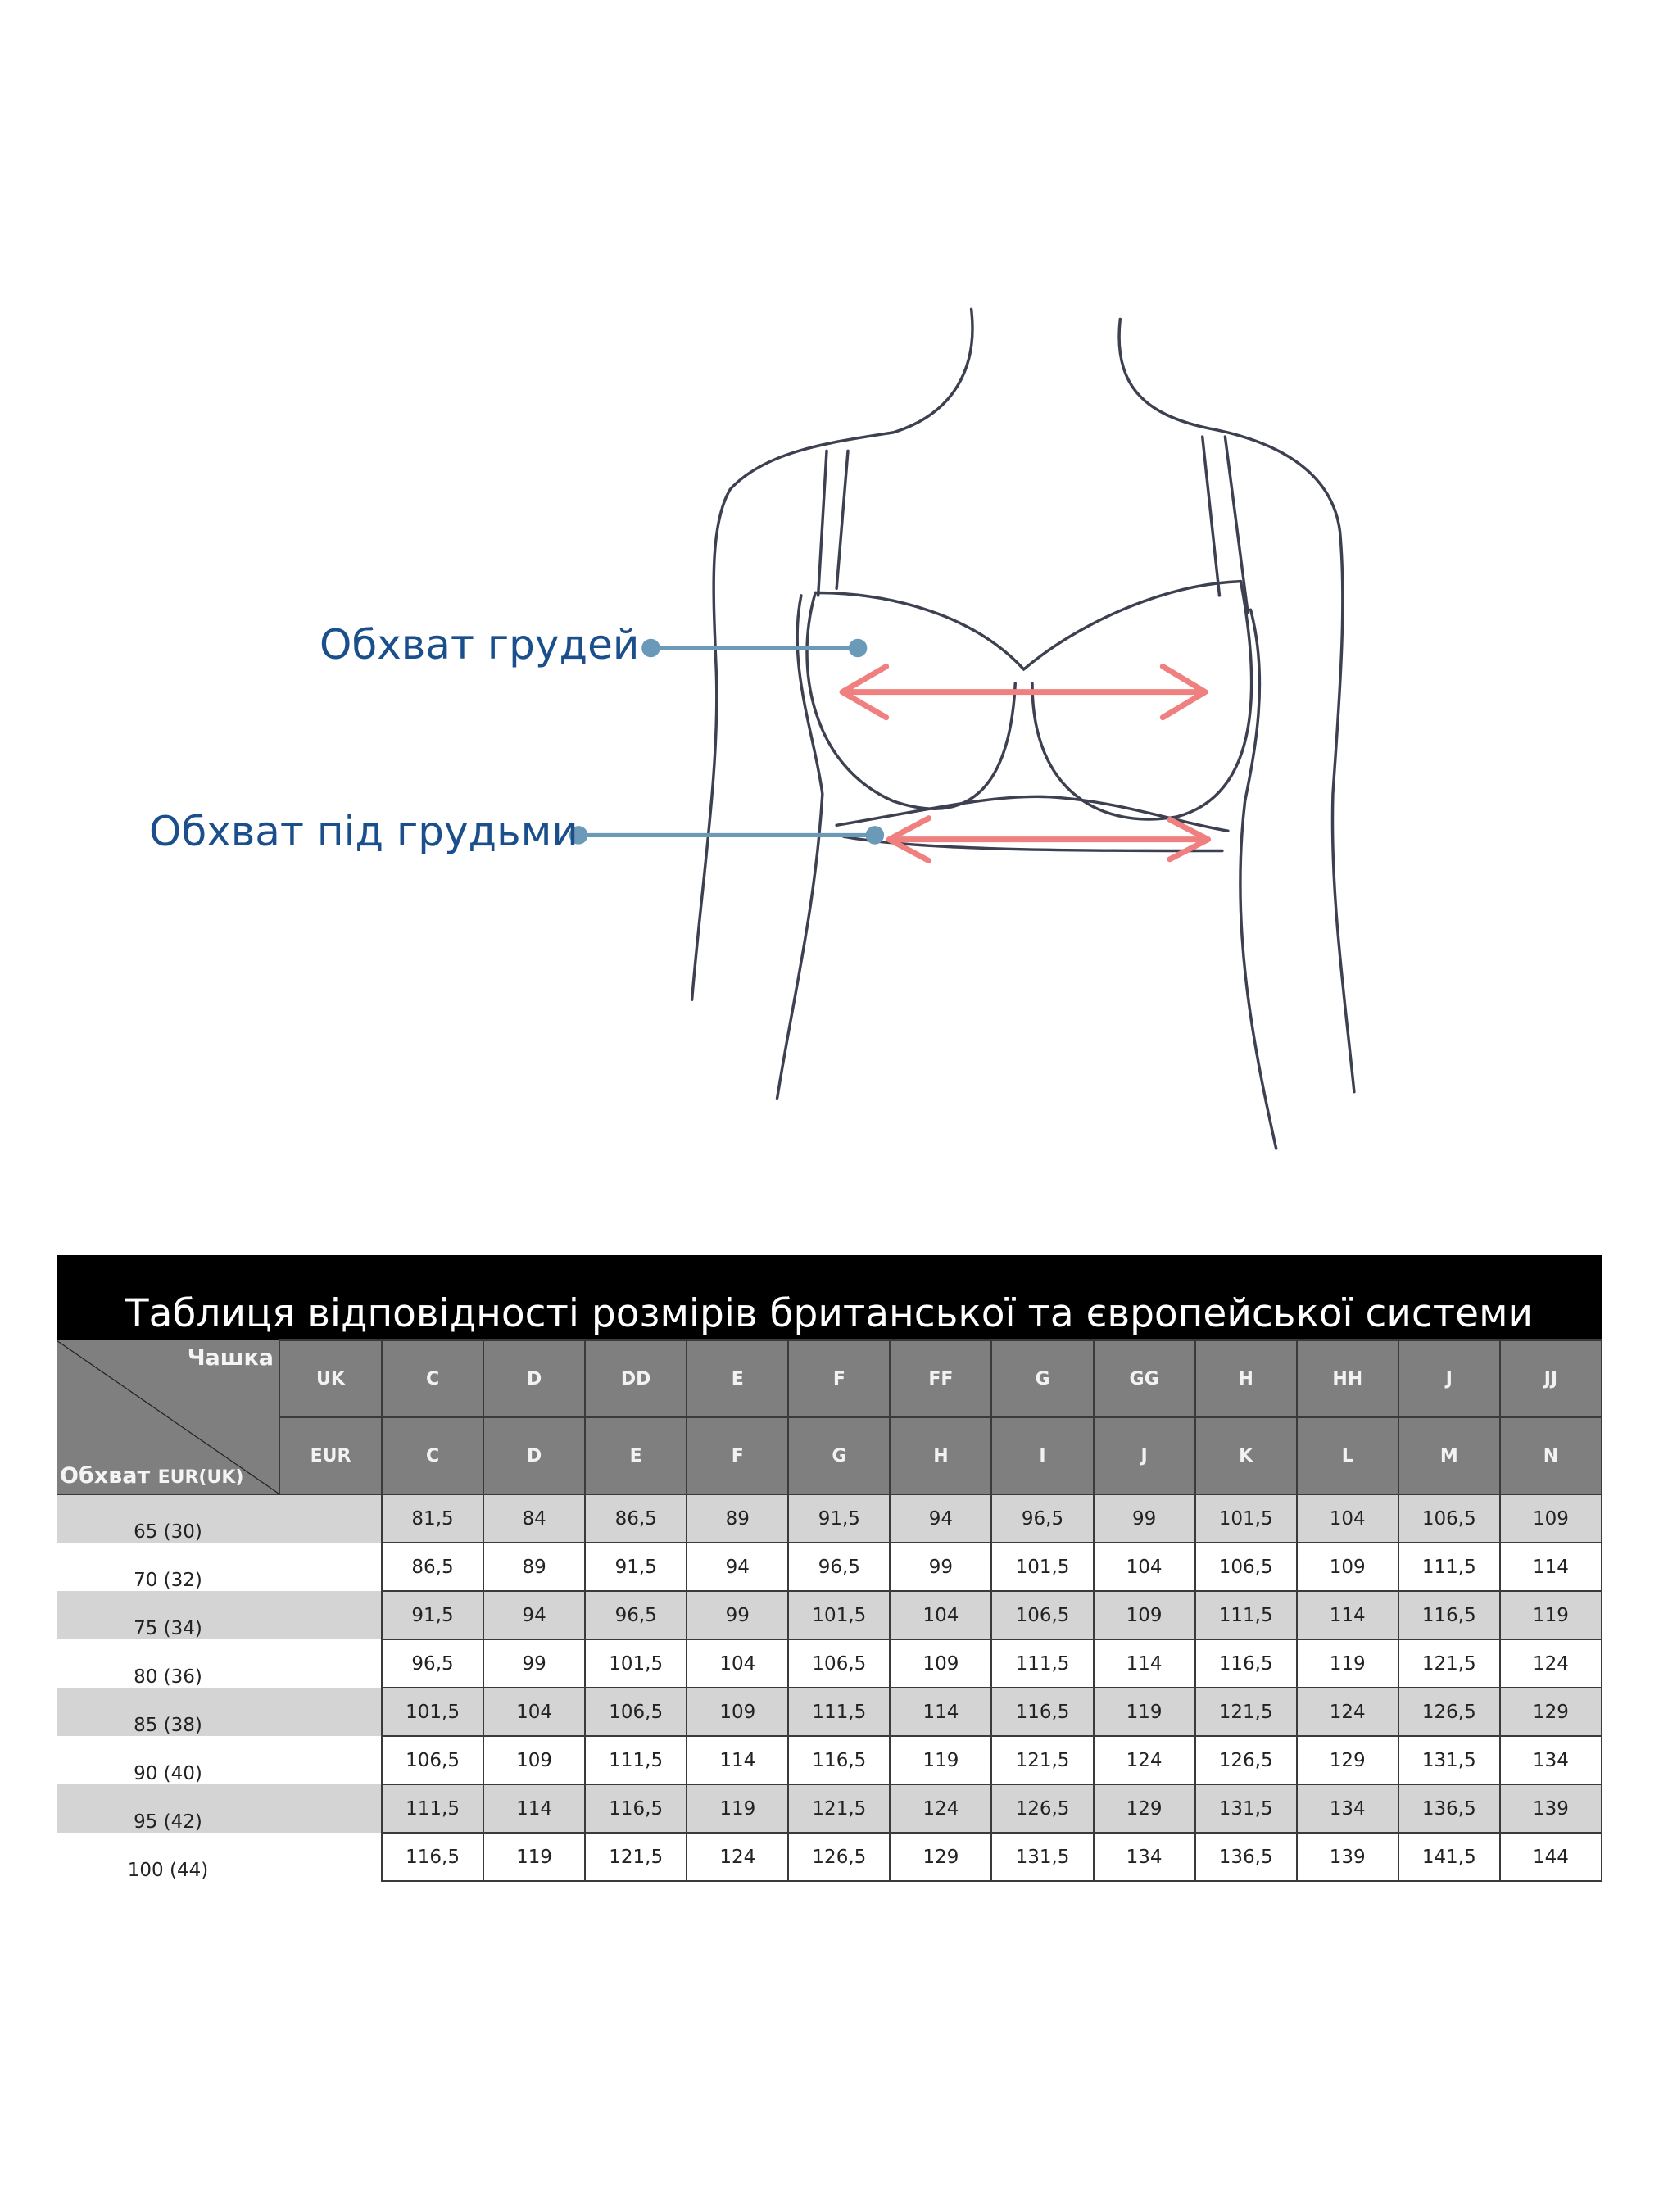  What do you see at coordinates (1550, 1857) in the screenshot?
I see `bust-value: 144` at bounding box center [1550, 1857].